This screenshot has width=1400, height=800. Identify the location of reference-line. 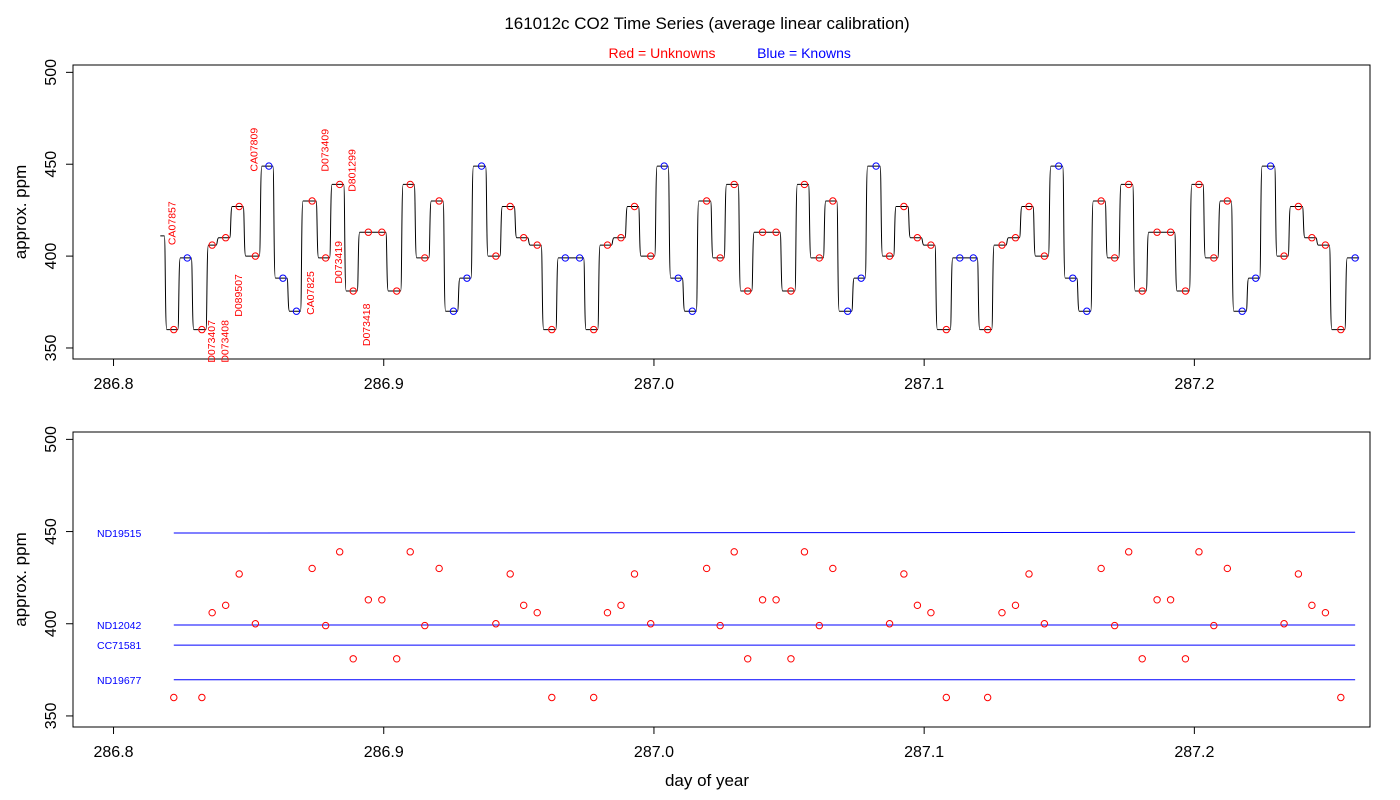
(764, 532).